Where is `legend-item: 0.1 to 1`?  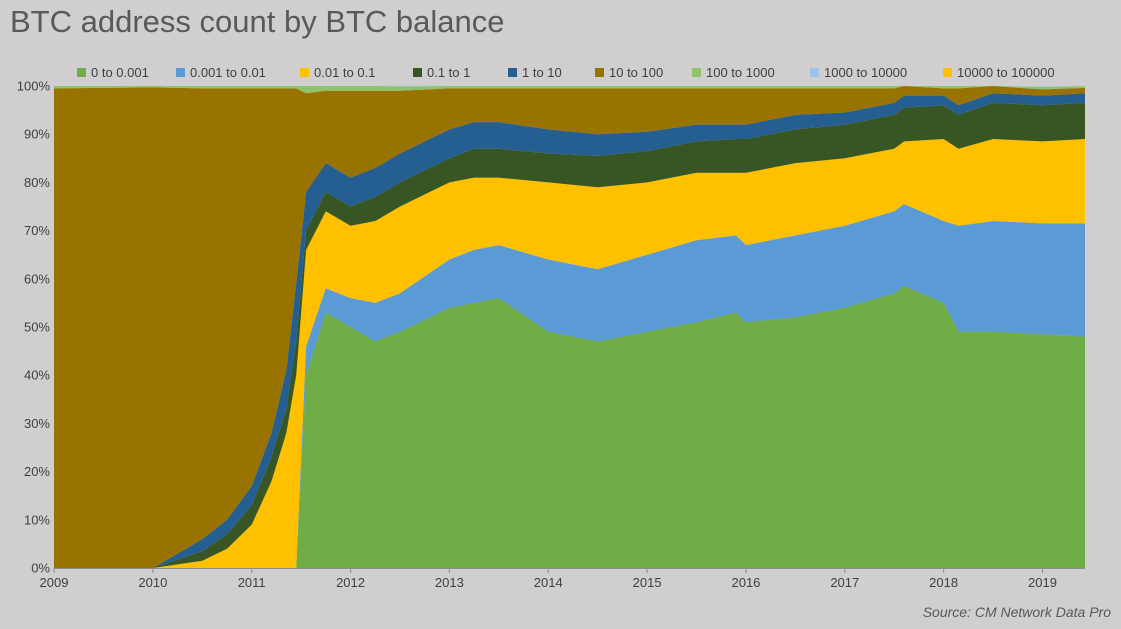 legend-item: 0.1 to 1 is located at coordinates (441, 72).